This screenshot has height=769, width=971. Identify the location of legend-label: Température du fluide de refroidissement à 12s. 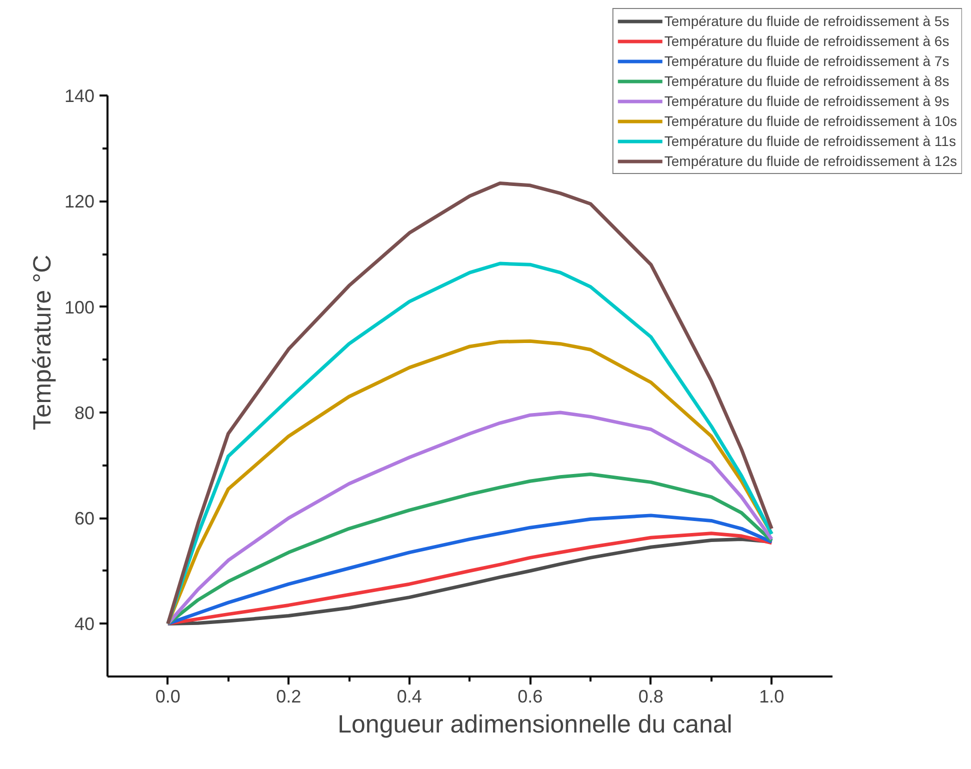
(810, 161).